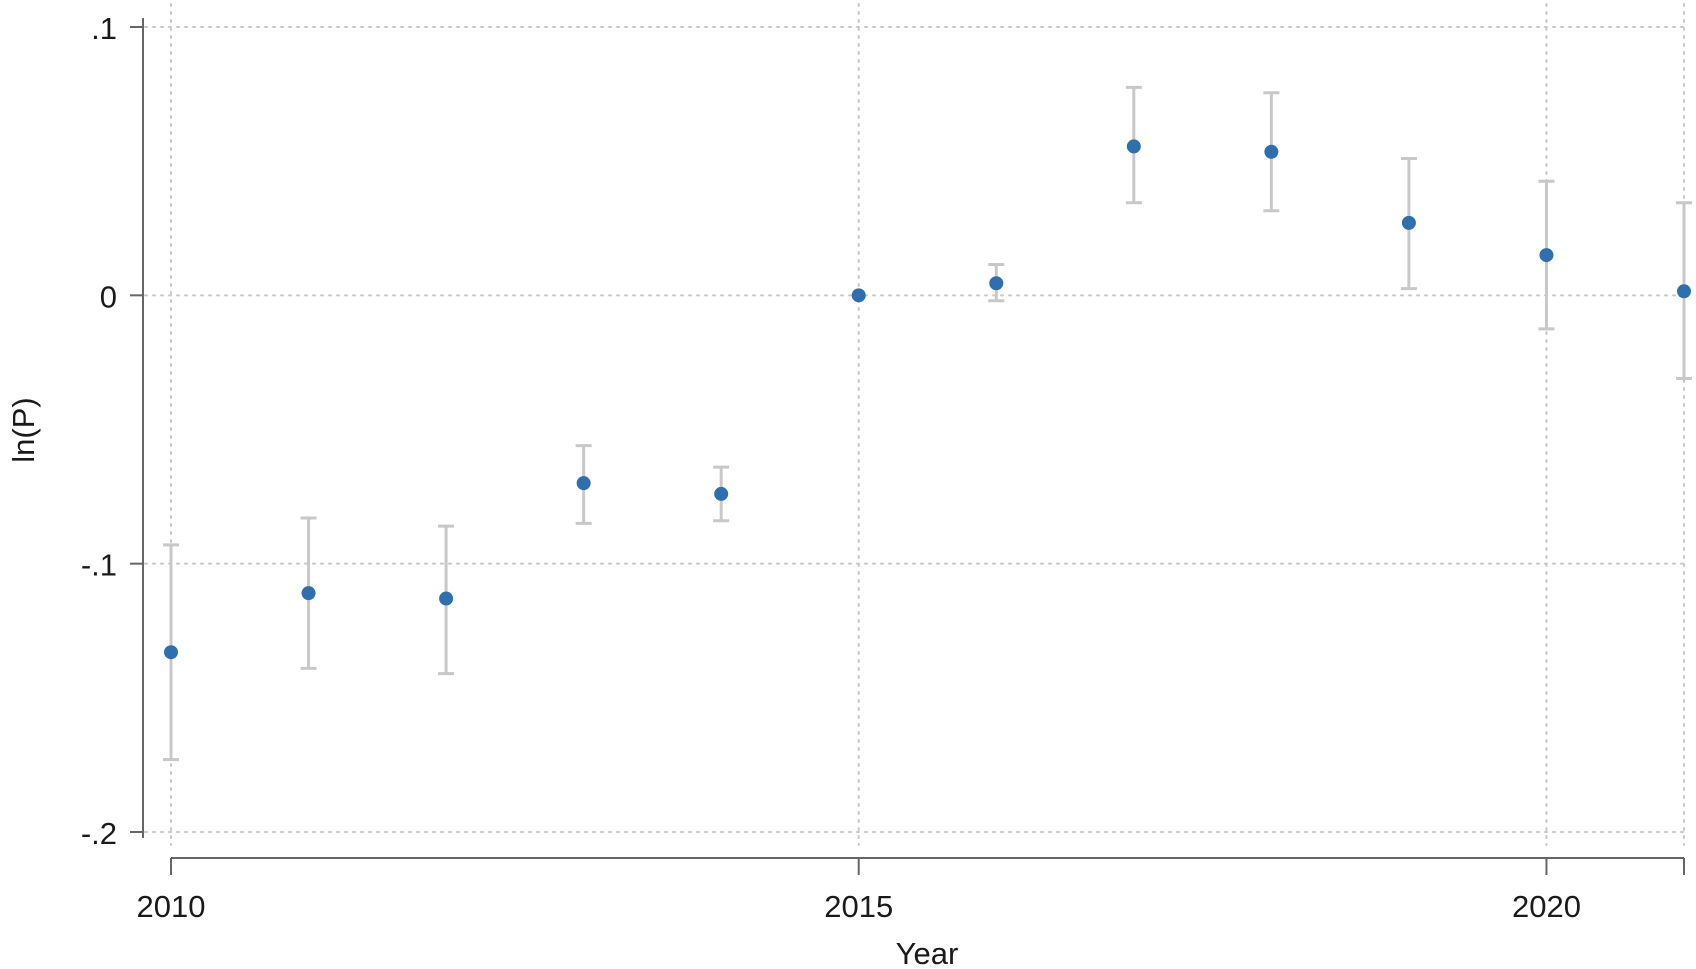 Image resolution: width=1696 pixels, height=969 pixels. What do you see at coordinates (108, 296) in the screenshot?
I see `y-tick-label-1: 0` at bounding box center [108, 296].